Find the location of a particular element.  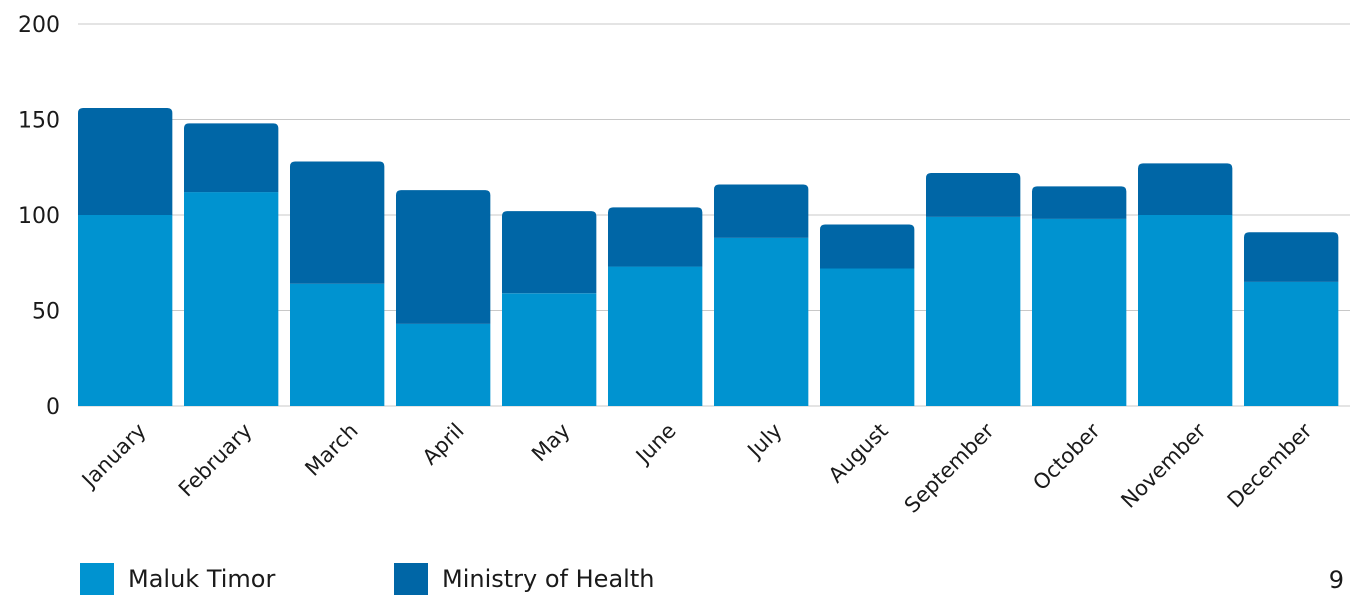

legend-swatch-maluk-timor is located at coordinates (97, 579).